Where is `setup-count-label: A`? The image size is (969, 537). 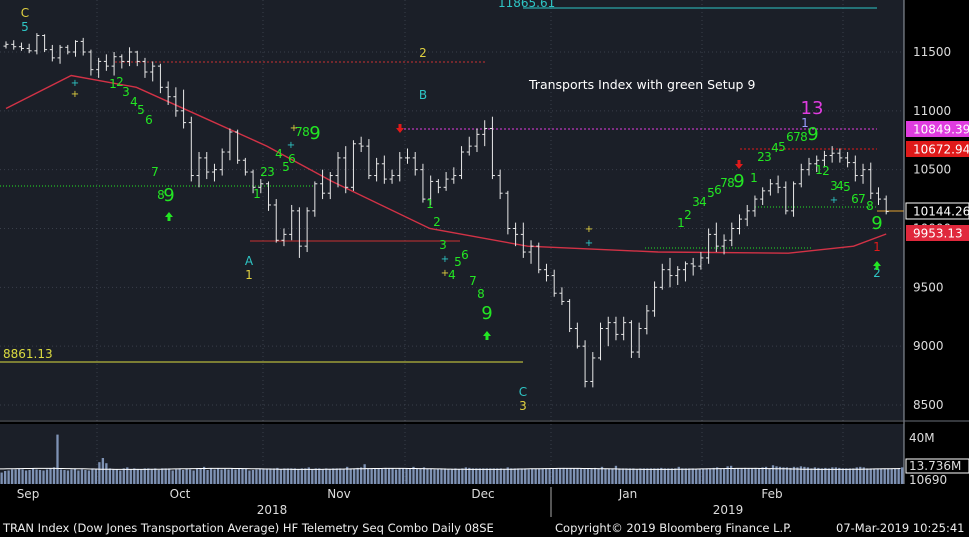
setup-count-label: A is located at coordinates (249, 261).